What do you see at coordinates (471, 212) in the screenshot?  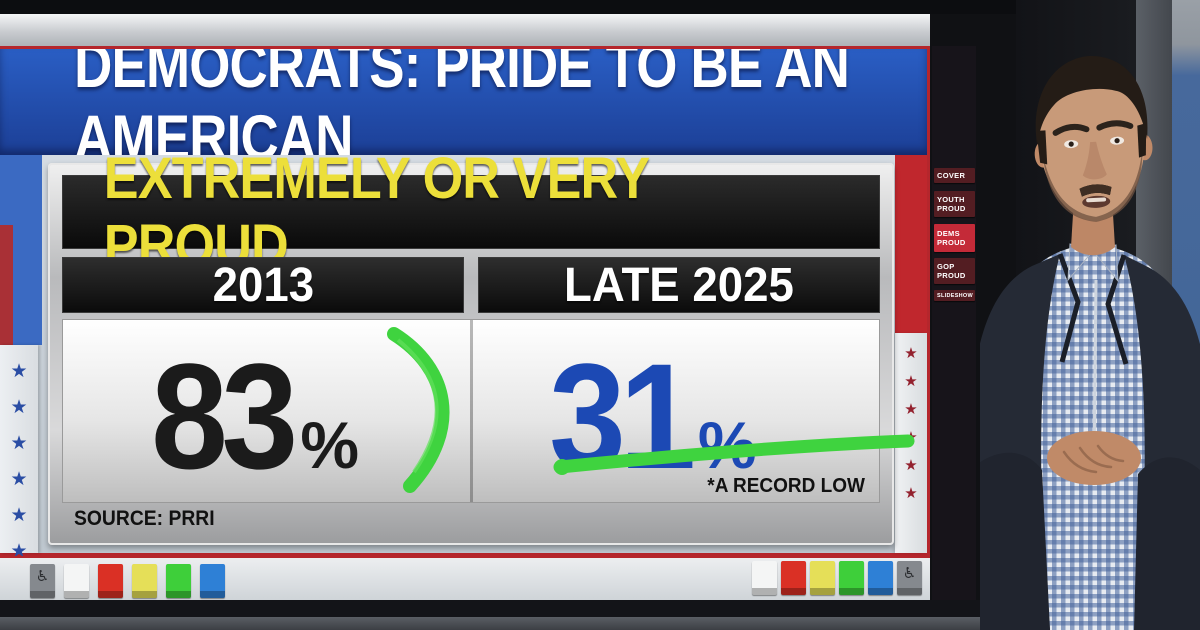 I see `subtitle-bar: EXTREMELY OR VERY PROUD` at bounding box center [471, 212].